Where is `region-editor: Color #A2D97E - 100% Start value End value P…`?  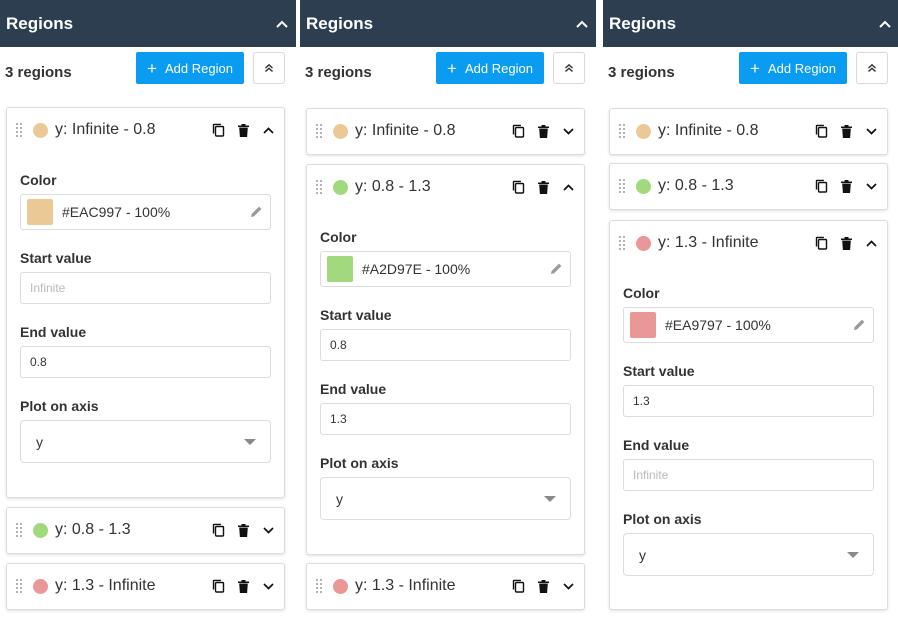
region-editor: Color #A2D97E - 100% Start value End value P… is located at coordinates (445, 374).